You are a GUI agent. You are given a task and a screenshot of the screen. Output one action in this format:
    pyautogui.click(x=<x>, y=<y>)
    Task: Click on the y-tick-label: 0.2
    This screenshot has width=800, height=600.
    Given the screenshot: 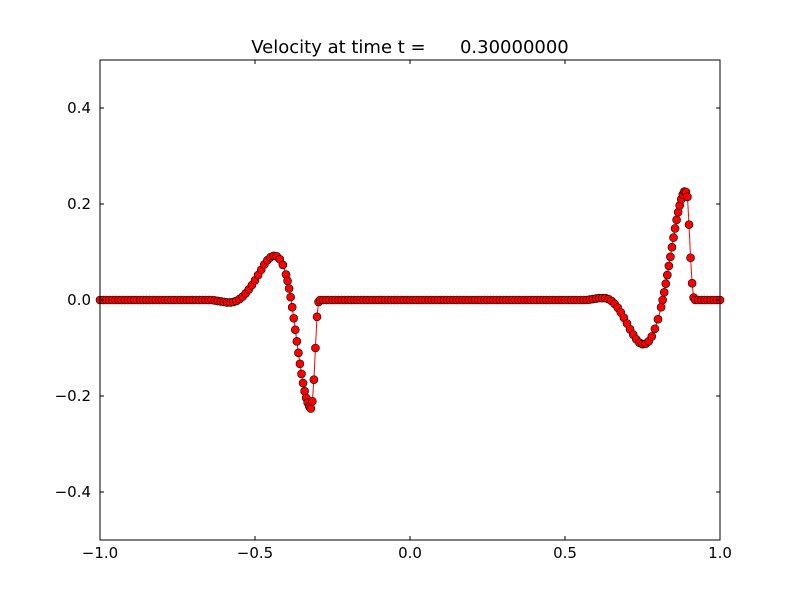 What is the action you would take?
    pyautogui.click(x=79, y=204)
    